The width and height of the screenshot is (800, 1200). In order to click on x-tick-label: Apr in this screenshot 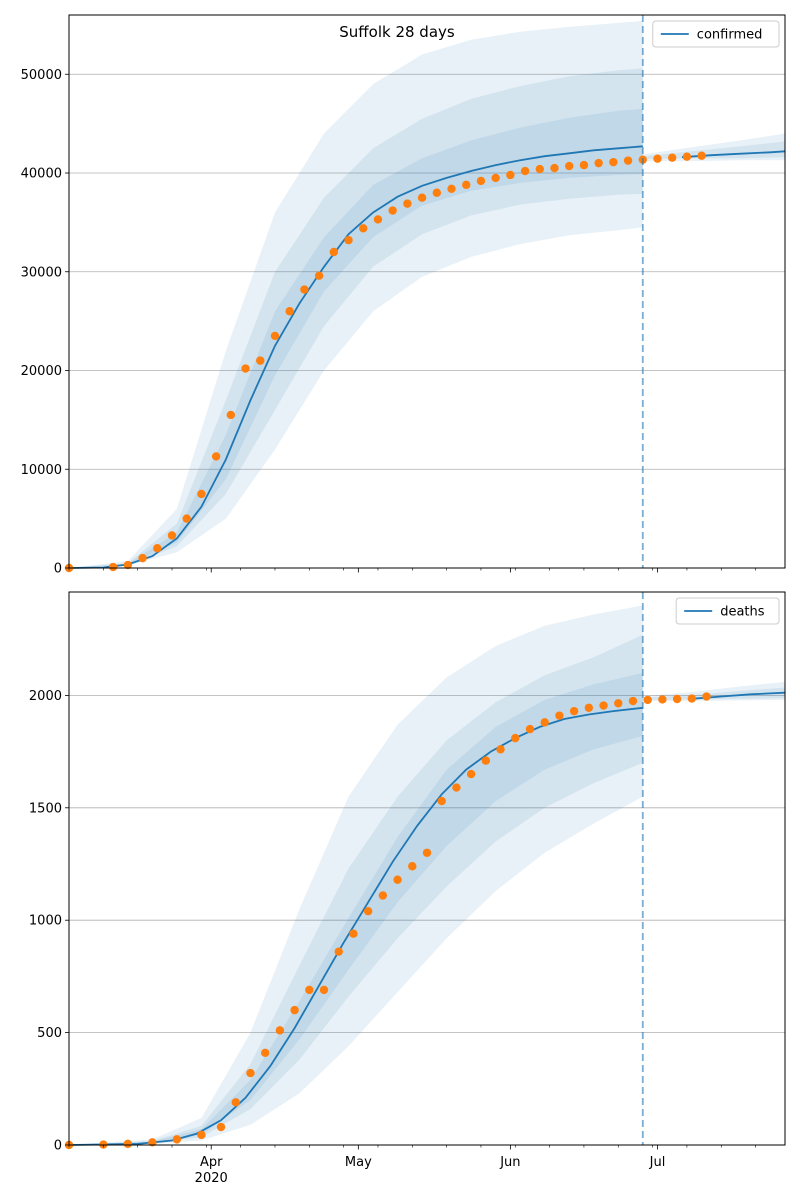, I will do `click(211, 1162)`.